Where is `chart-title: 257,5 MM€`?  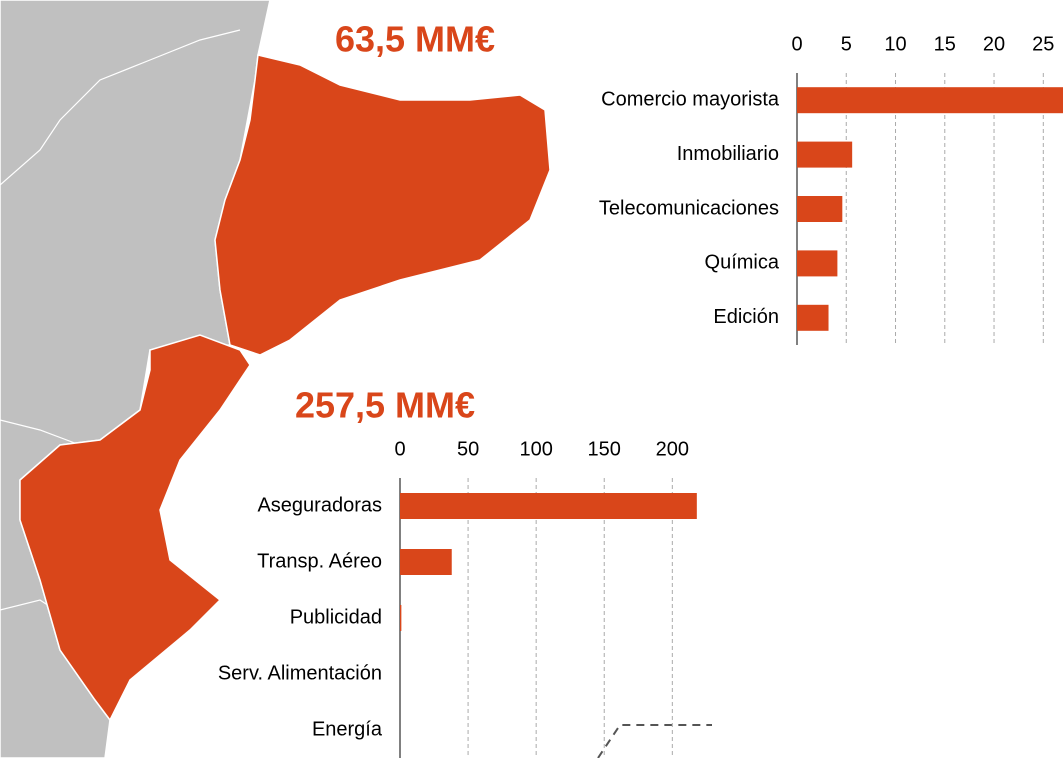
chart-title: 257,5 MM€ is located at coordinates (385, 405).